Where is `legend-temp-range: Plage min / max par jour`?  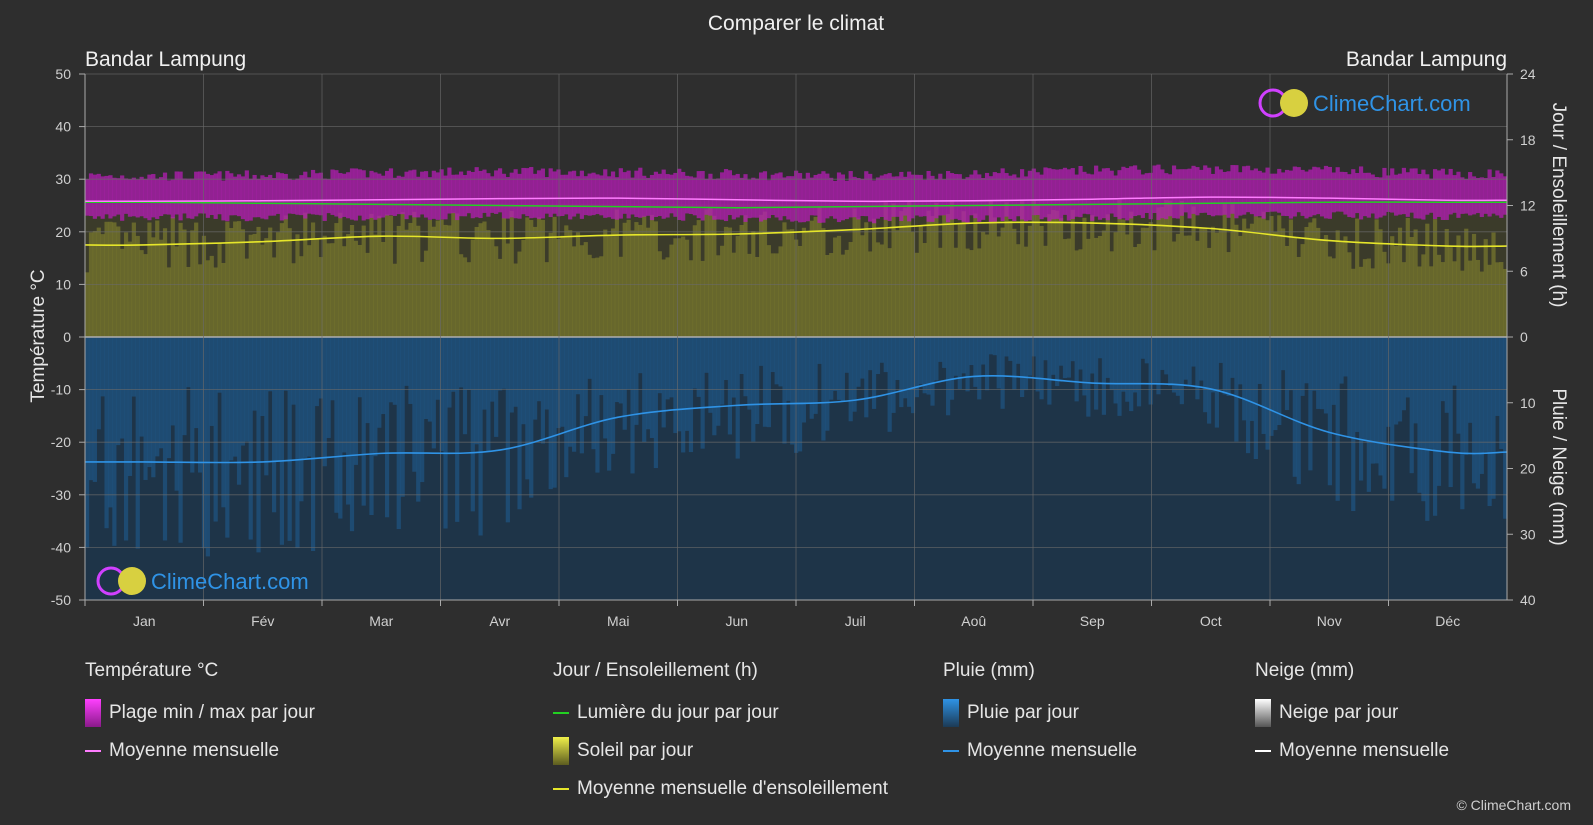
legend-temp-range: Plage min / max par jour is located at coordinates (200, 713).